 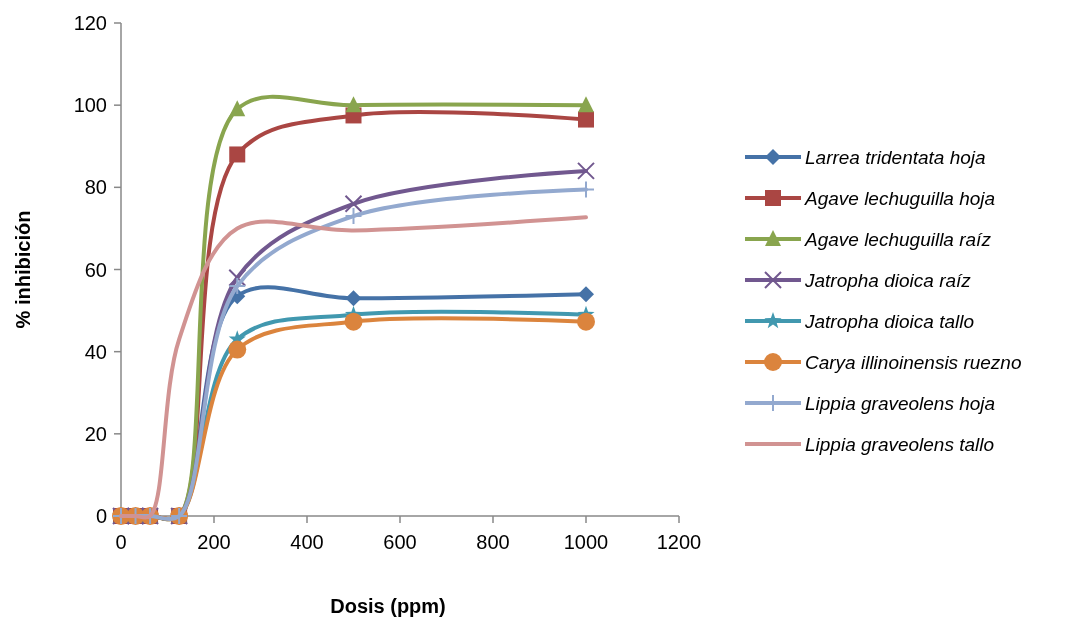 What do you see at coordinates (388, 606) in the screenshot?
I see `x-axis-title: Dosis (ppm)` at bounding box center [388, 606].